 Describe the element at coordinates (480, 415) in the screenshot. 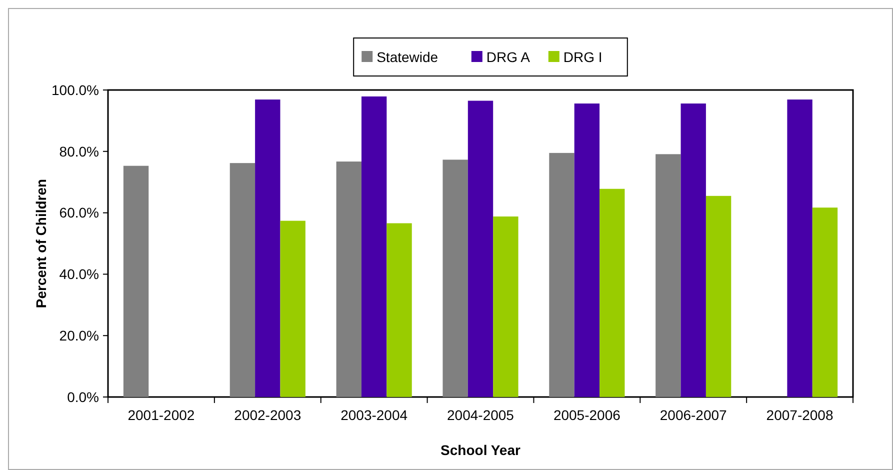

I see `x-tick-label: 2004-2005` at that location.